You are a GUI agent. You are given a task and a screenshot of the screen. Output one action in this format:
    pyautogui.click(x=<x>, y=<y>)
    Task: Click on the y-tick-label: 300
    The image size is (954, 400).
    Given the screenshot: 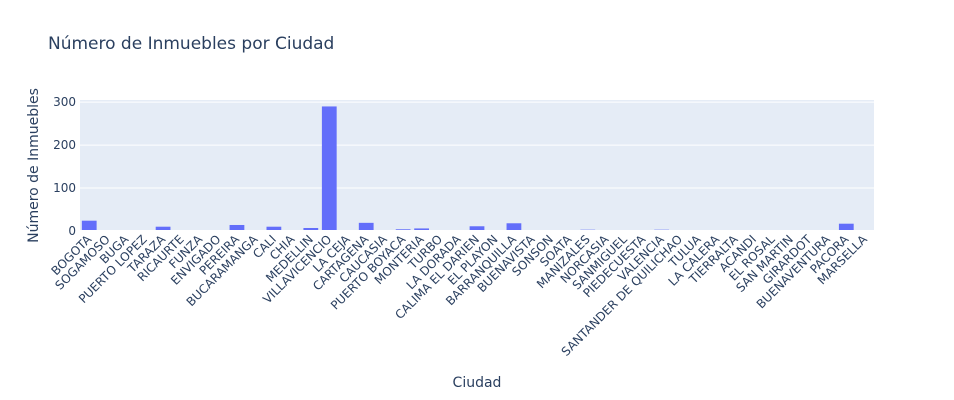 What is the action you would take?
    pyautogui.click(x=64, y=102)
    